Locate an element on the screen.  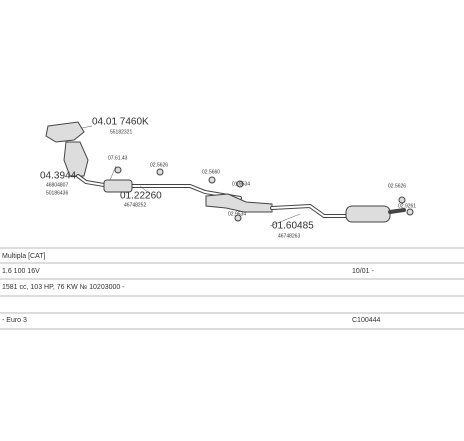
manifold is located at coordinates (65, 132).